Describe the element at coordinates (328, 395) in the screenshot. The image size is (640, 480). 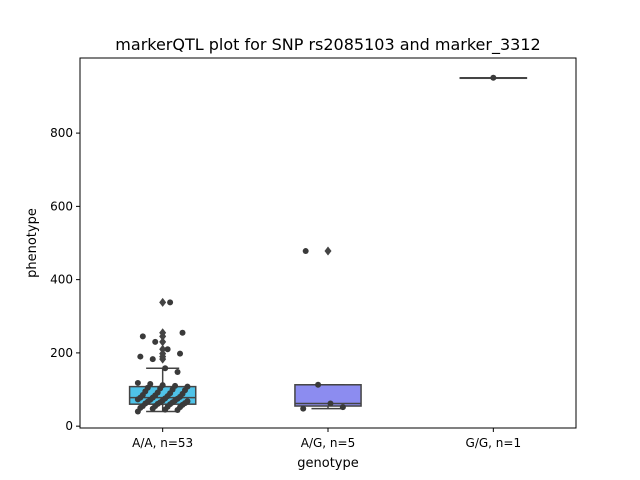
I see `box-iqr` at that location.